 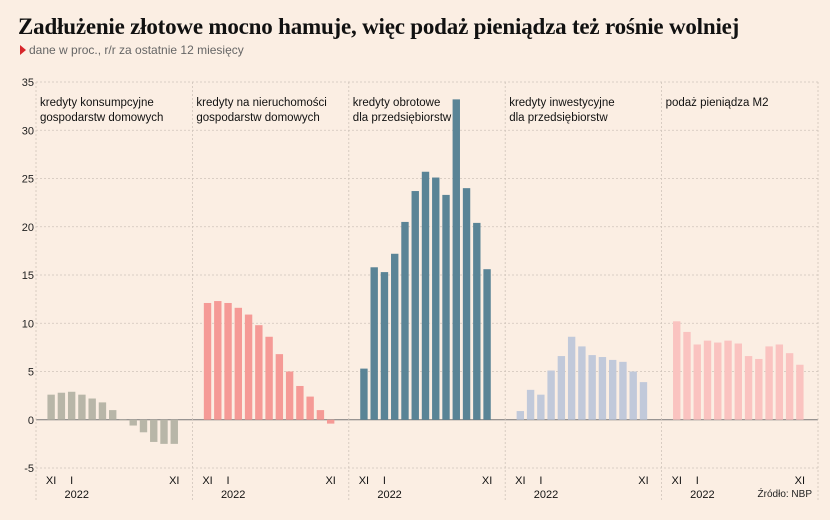 What do you see at coordinates (717, 103) in the screenshot?
I see `panel-label: podaż pieniądza M2` at bounding box center [717, 103].